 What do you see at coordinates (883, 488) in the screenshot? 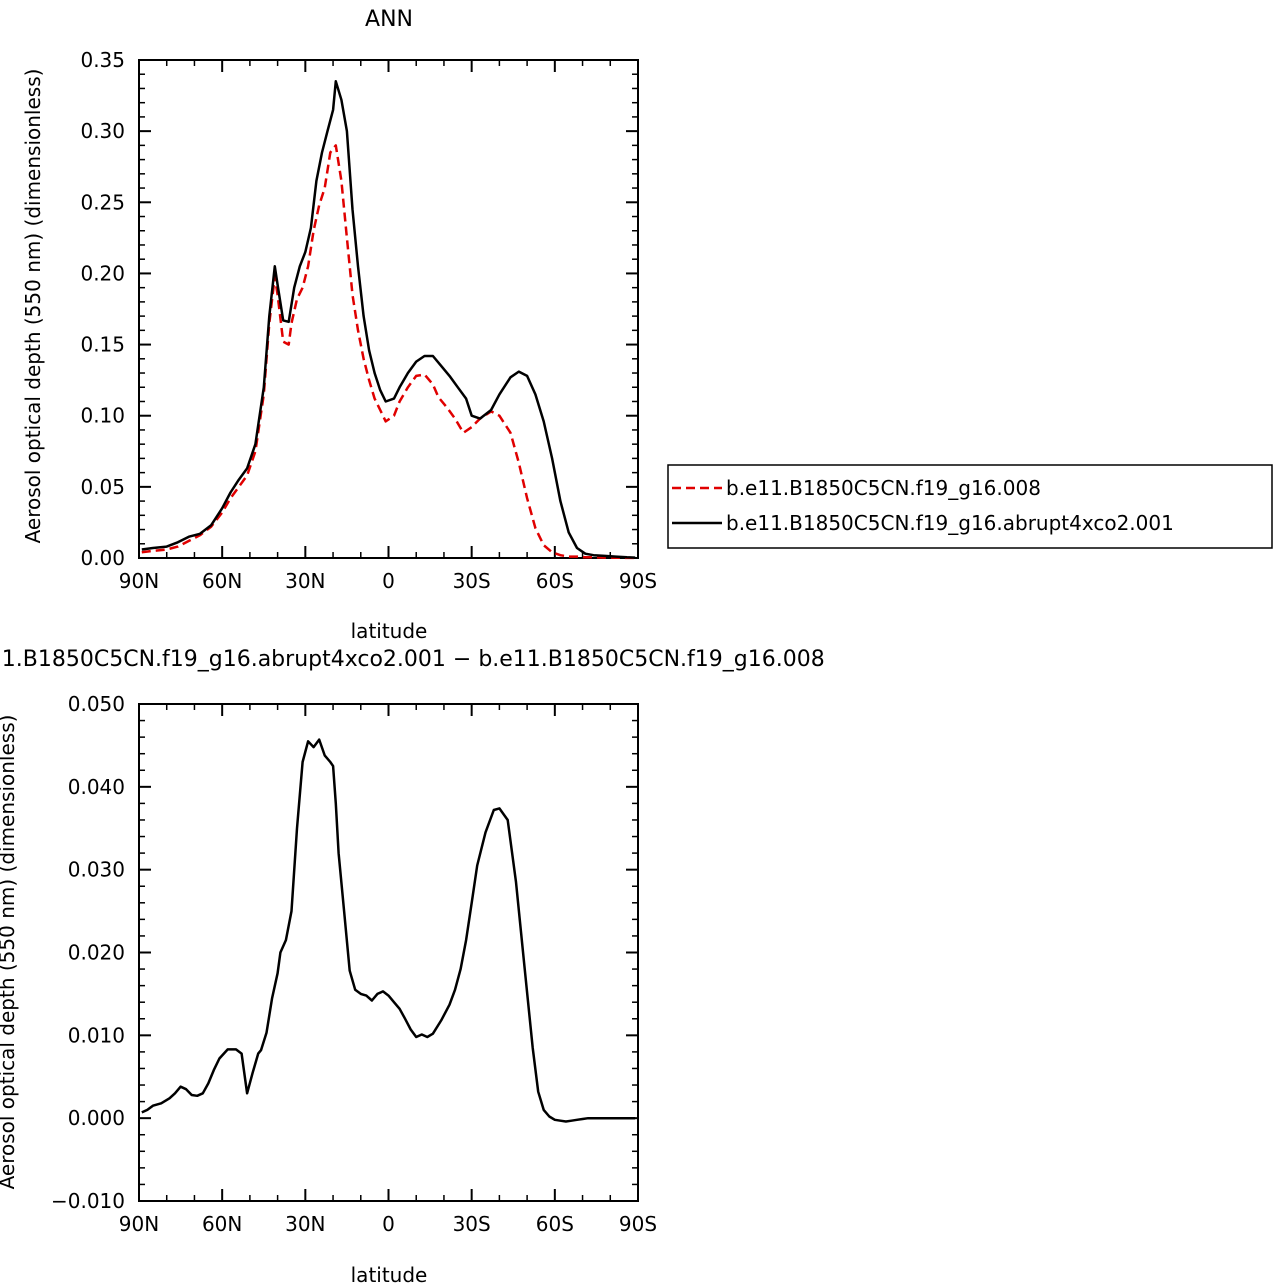
I see `legend-label-control: b.e11.B1850C5CN.f19_g16.008` at bounding box center [883, 488].